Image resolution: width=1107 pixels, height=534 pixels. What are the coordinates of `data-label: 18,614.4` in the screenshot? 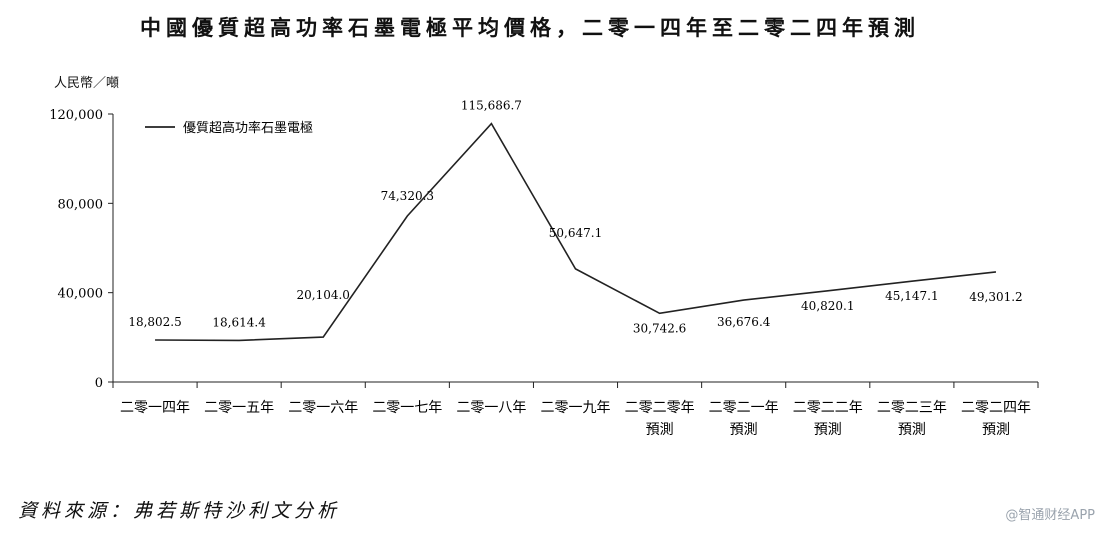 It's located at (239, 322).